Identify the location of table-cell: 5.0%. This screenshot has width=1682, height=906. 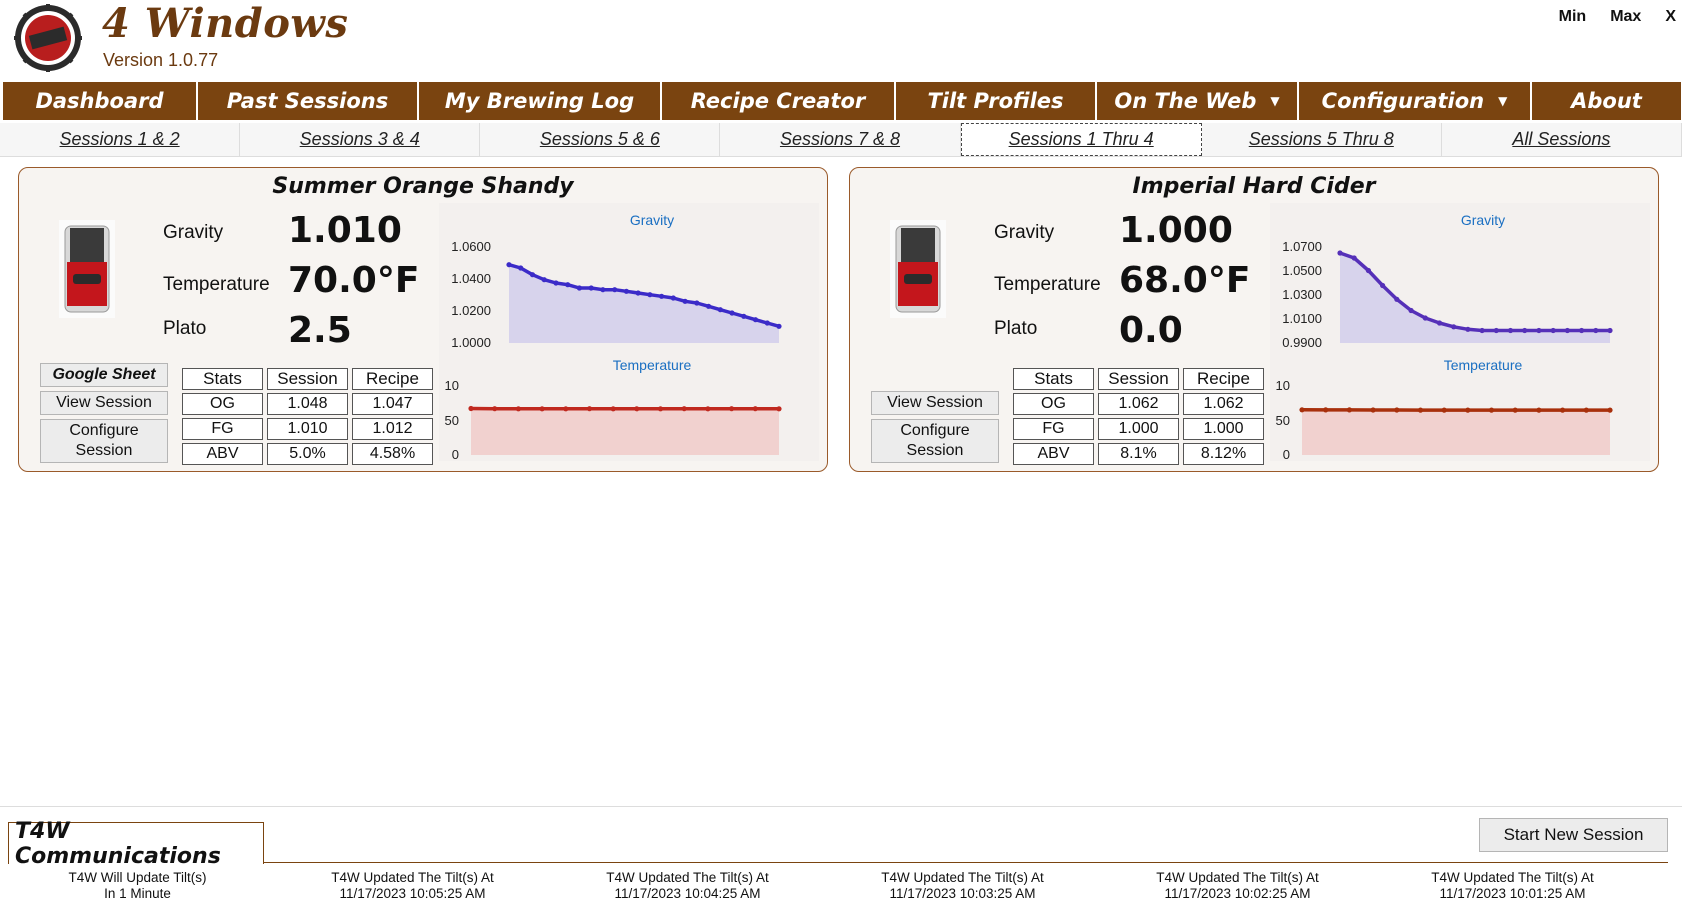
(307, 454).